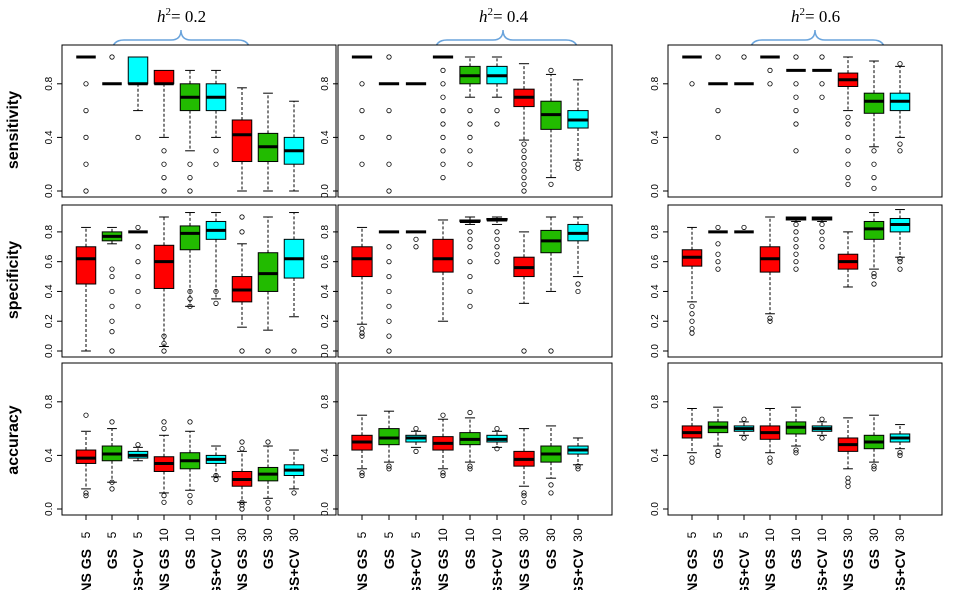 The width and height of the screenshot is (964, 590). I want to click on panel-sensitivity-2: 0.0 0.4 0.8, so click(466, 121).